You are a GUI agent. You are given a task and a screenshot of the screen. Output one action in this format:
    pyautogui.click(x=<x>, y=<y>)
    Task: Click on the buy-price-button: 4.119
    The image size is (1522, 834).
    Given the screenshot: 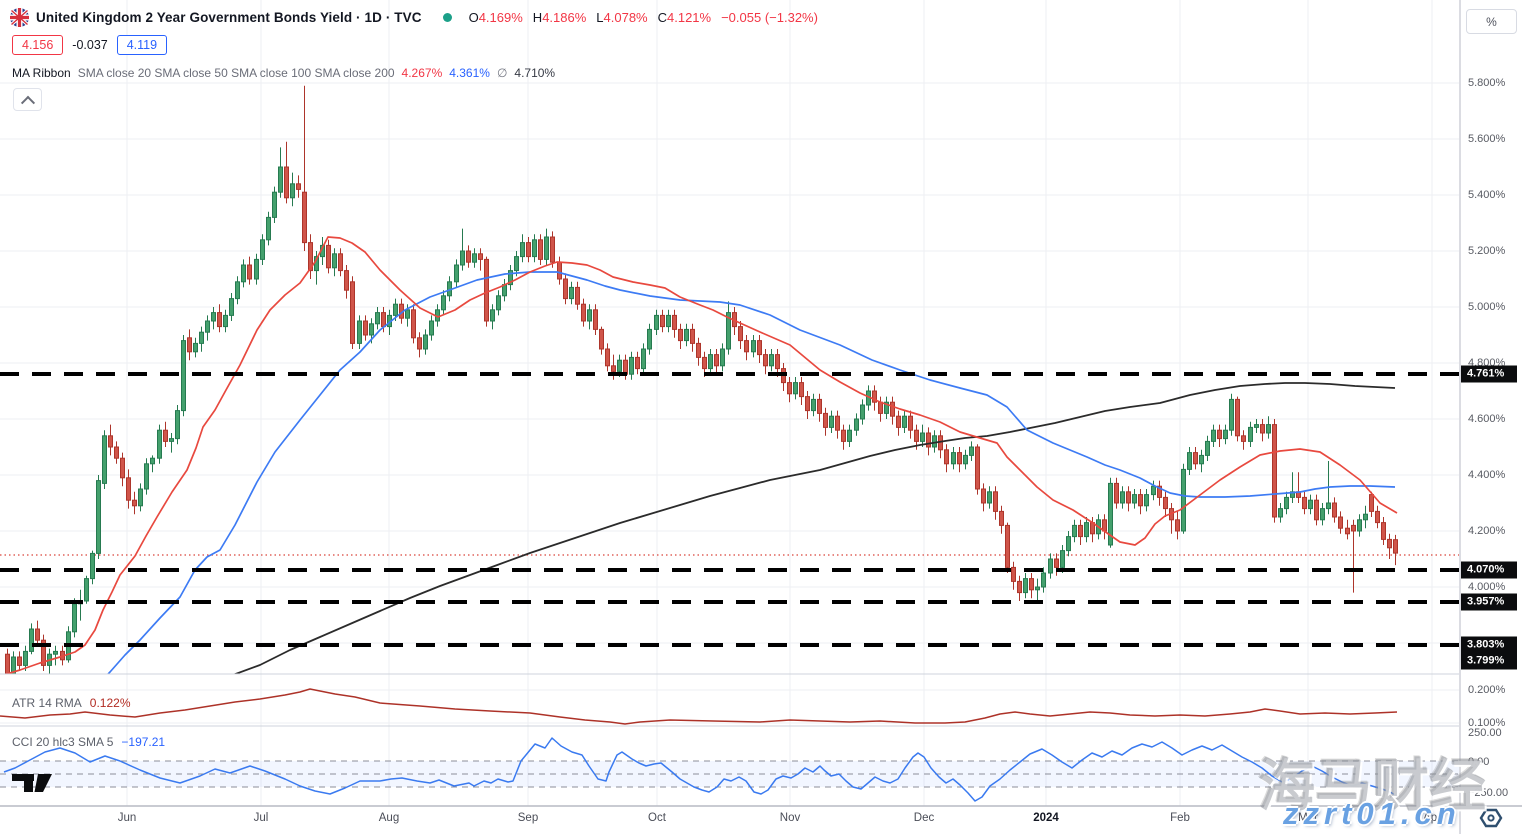 What is the action you would take?
    pyautogui.click(x=142, y=45)
    